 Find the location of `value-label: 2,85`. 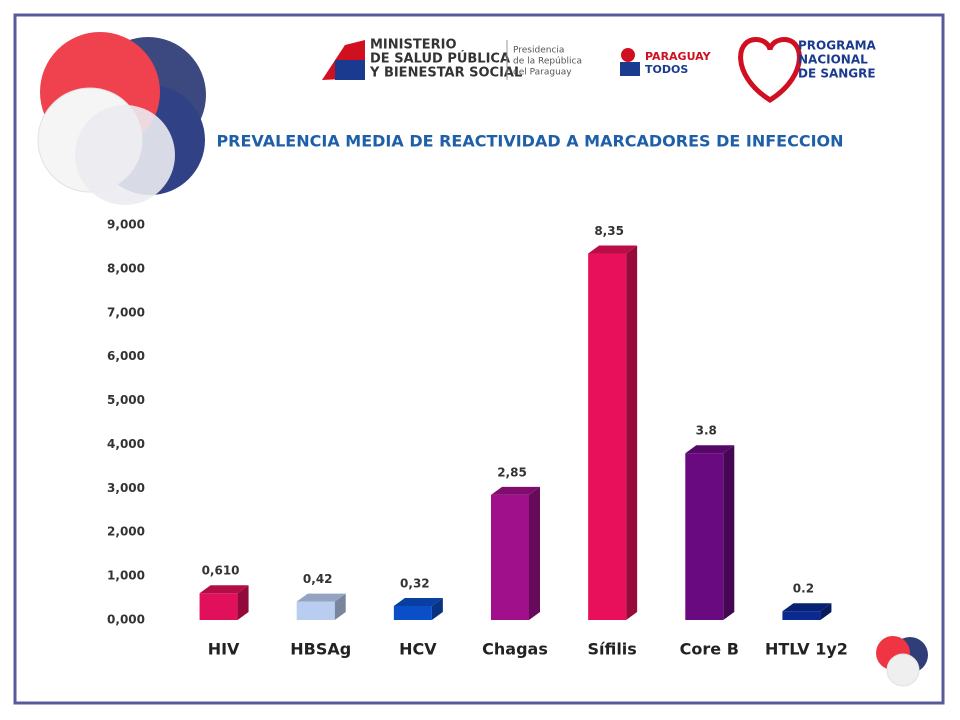

value-label: 2,85 is located at coordinates (512, 472).